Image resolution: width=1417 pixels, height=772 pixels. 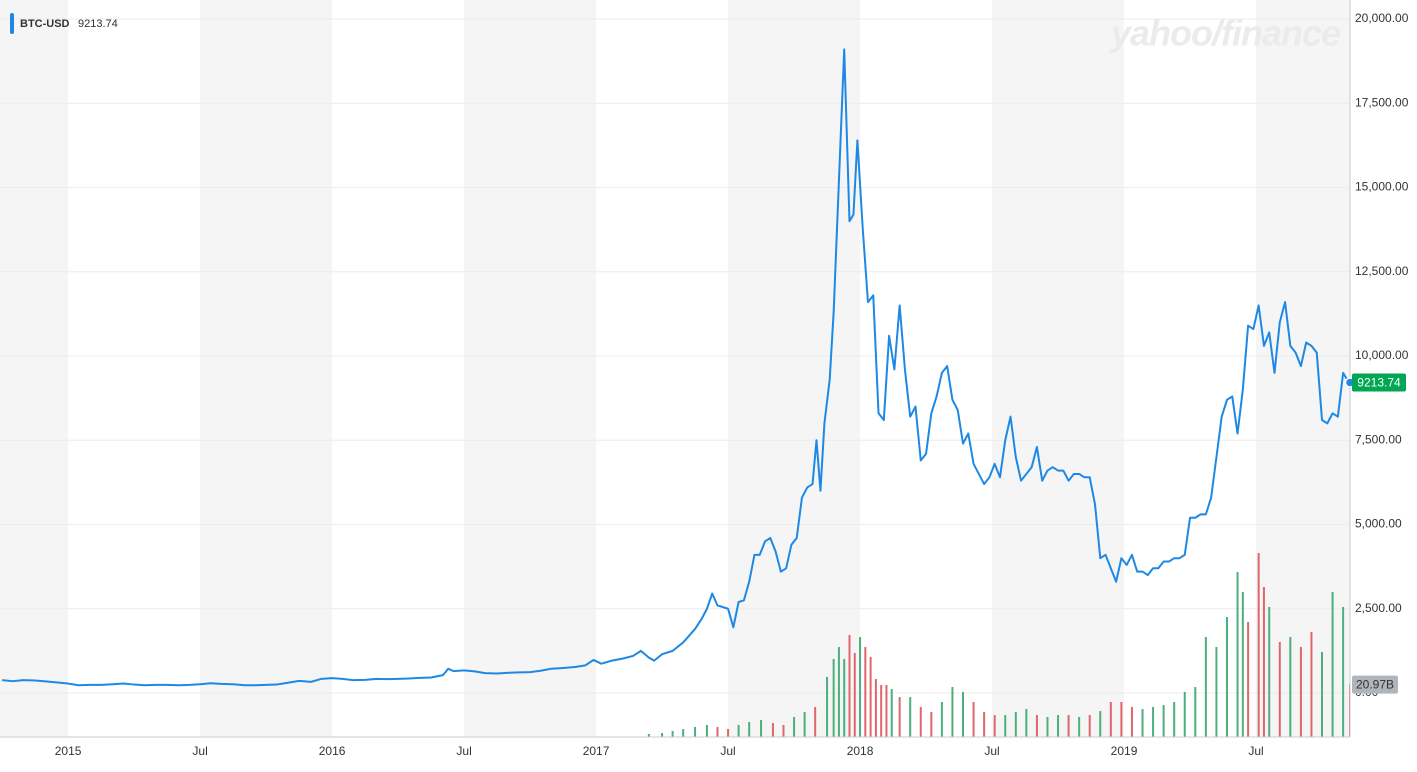 What do you see at coordinates (1382, 355) in the screenshot?
I see `y-tick-label: 10,000.00` at bounding box center [1382, 355].